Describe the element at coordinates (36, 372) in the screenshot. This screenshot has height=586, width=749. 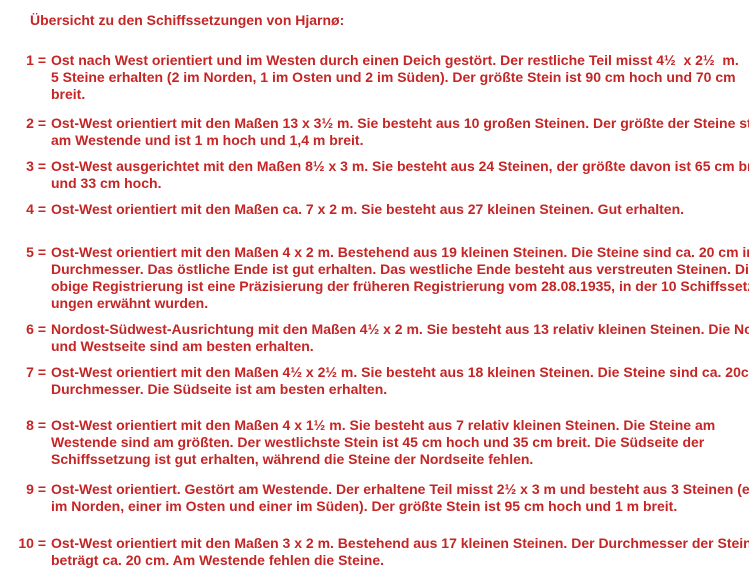
I see `item-number: 7 =` at that location.